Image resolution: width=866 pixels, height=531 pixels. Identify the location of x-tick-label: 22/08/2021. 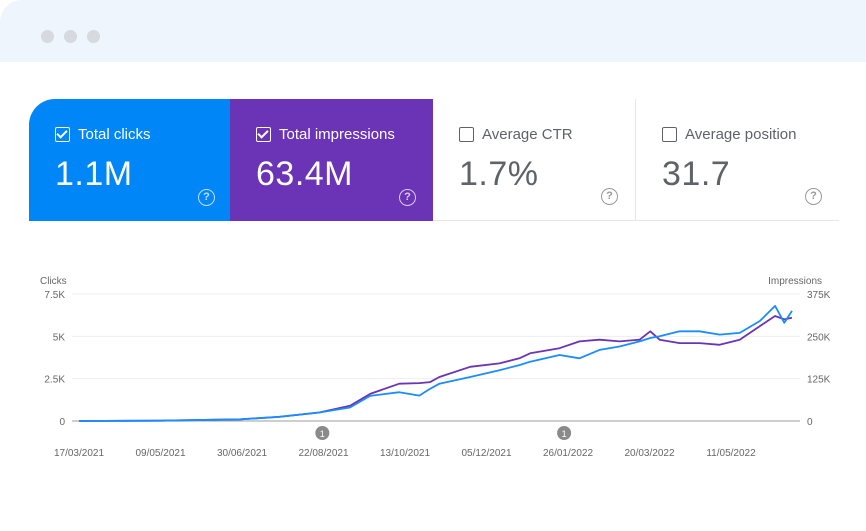
(323, 453).